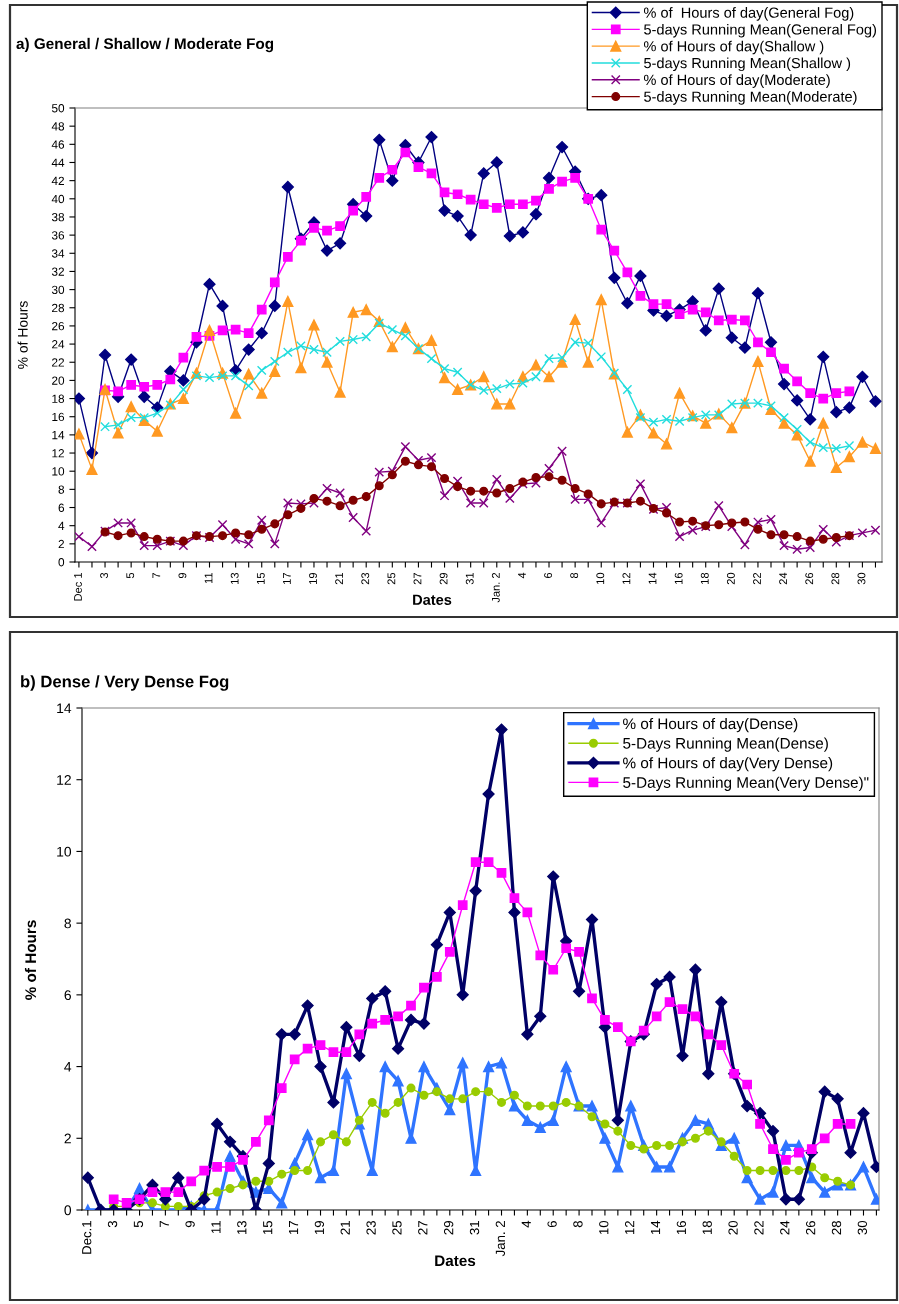 This screenshot has width=899, height=1304. Describe the element at coordinates (58, 235) in the screenshot. I see `y-tick-label: 36` at that location.